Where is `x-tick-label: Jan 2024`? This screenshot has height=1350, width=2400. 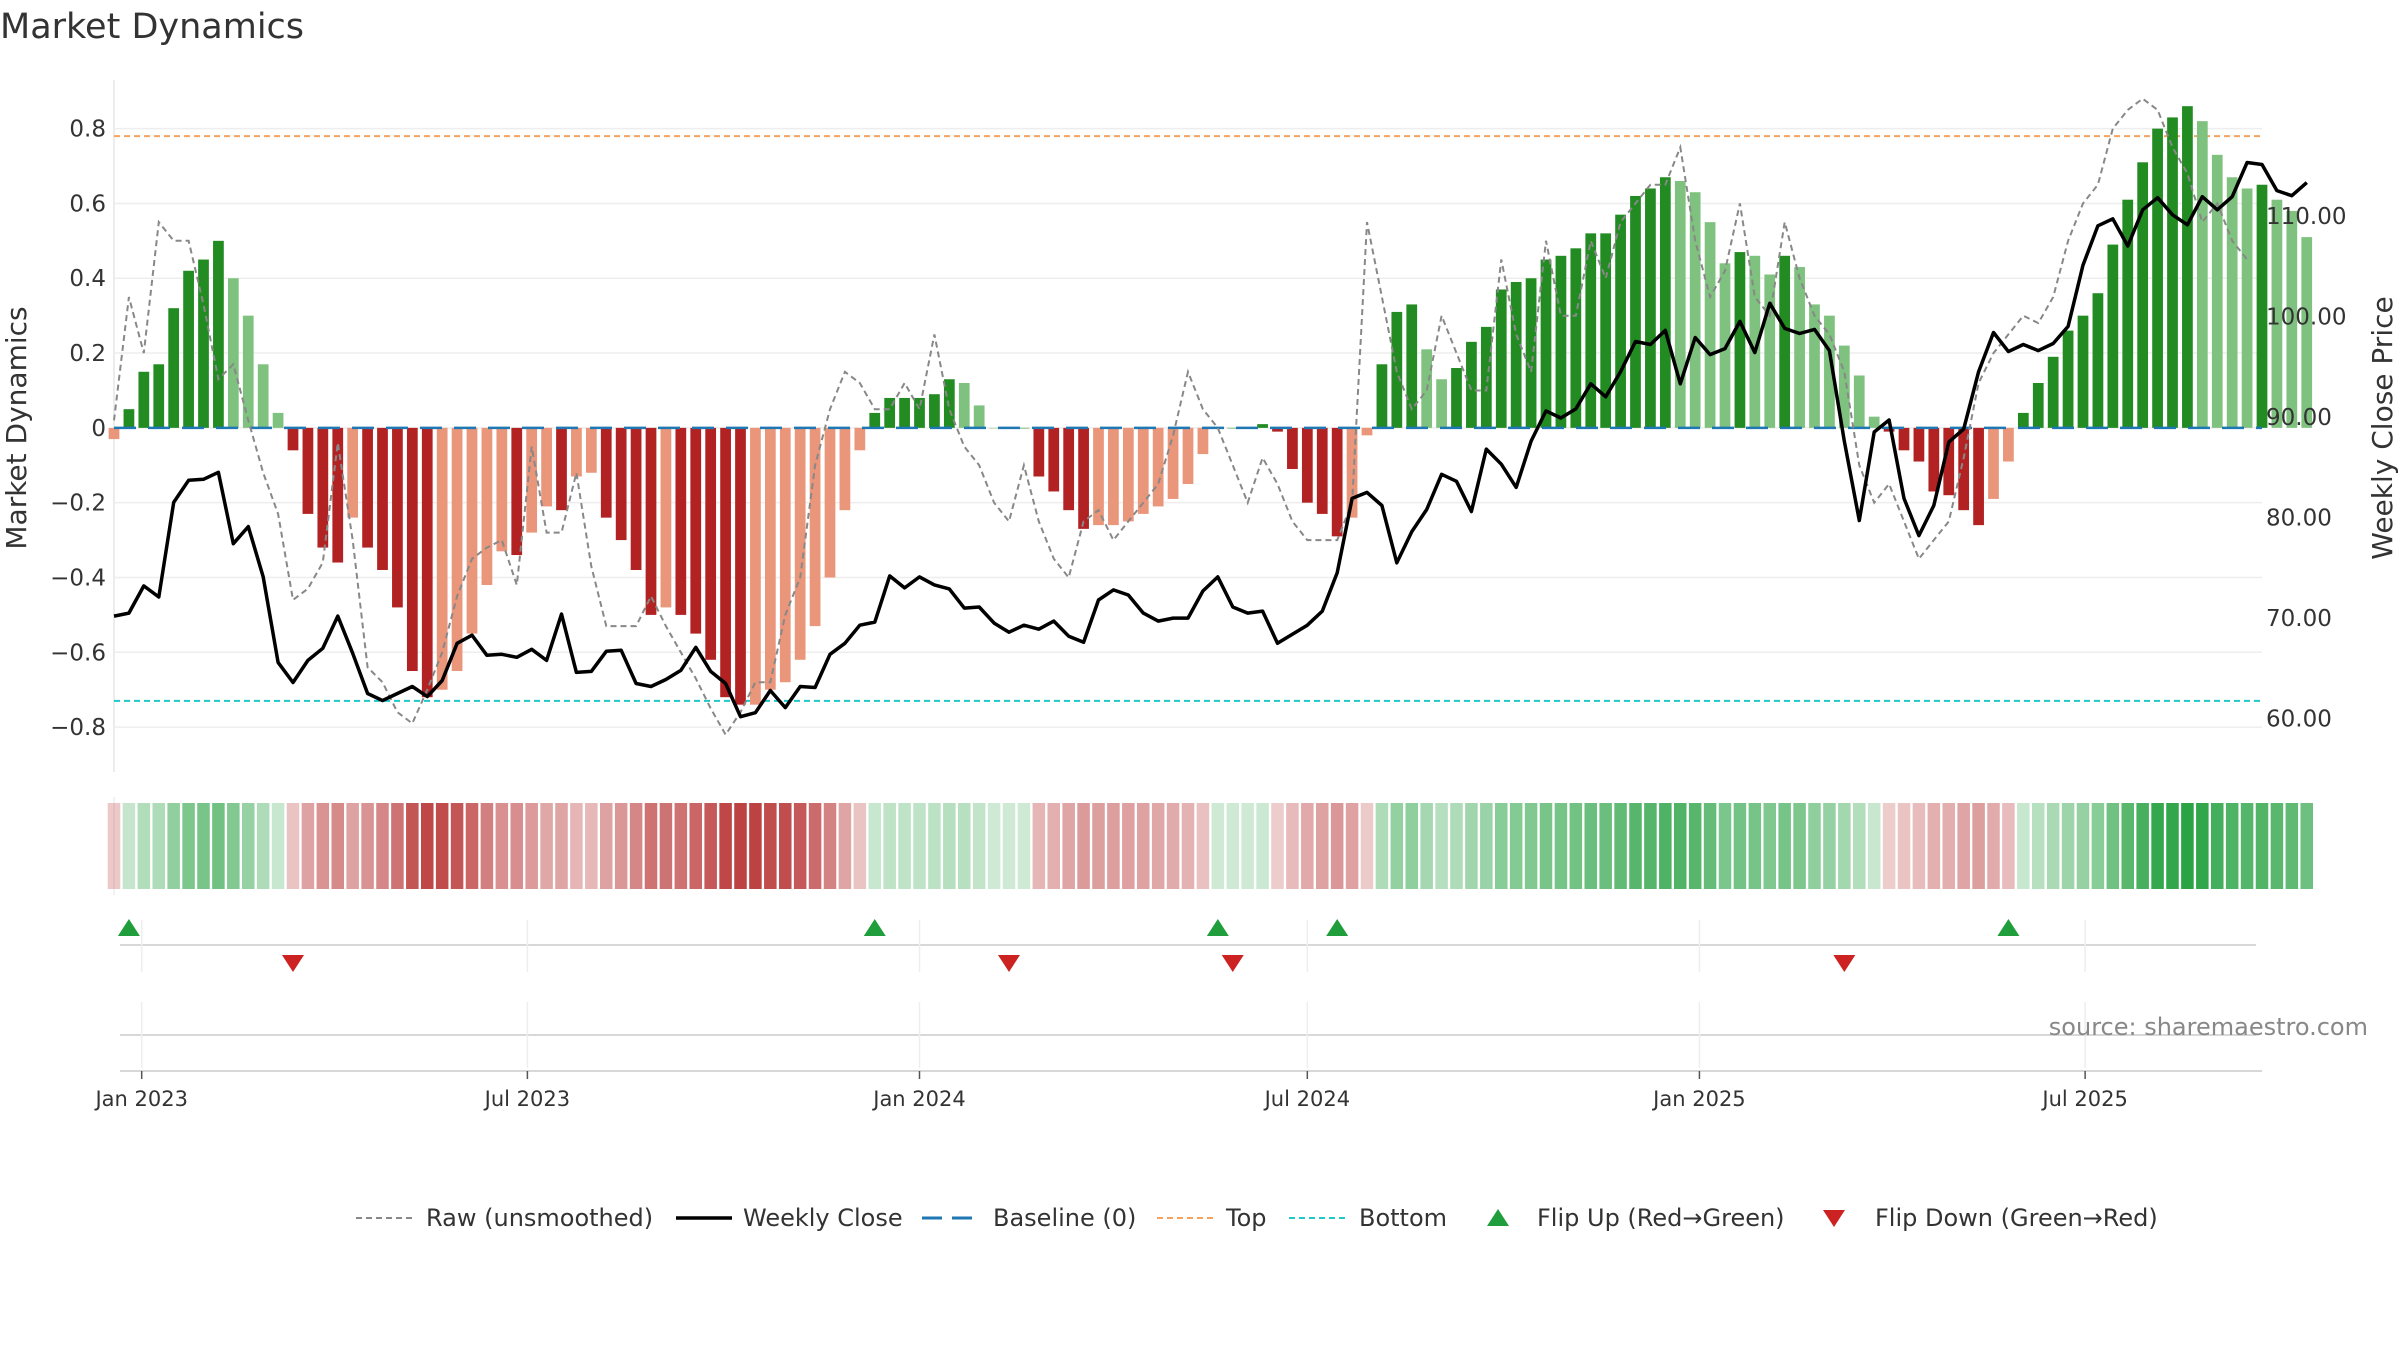
x-tick-label: Jan 2024 is located at coordinates (918, 1099).